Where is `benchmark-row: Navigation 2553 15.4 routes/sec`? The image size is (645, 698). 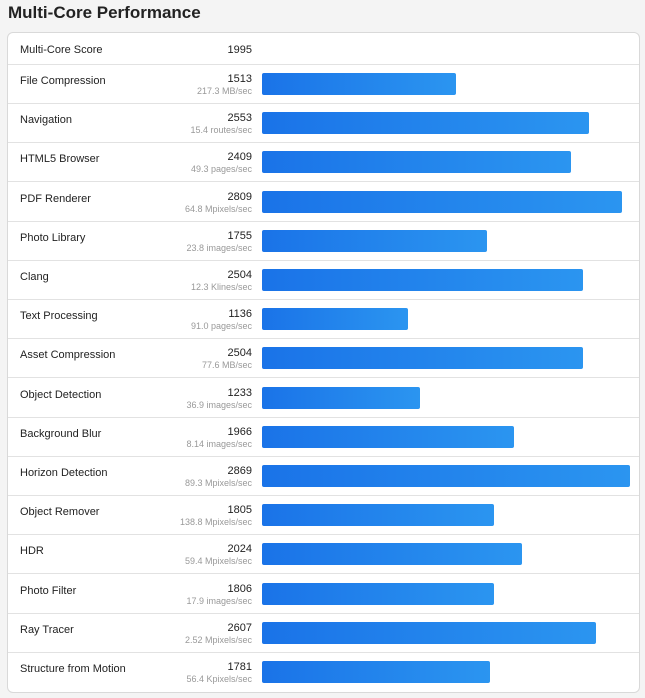
benchmark-row: Navigation 2553 15.4 routes/sec is located at coordinates (323, 124).